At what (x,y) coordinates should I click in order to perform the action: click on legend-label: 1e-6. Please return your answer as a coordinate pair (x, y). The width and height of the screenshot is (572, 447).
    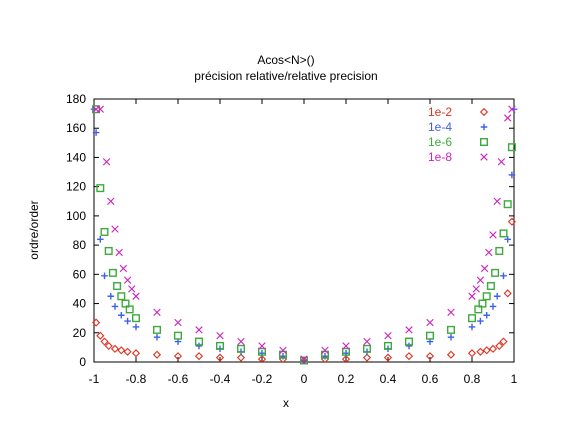
    Looking at the image, I should click on (440, 142).